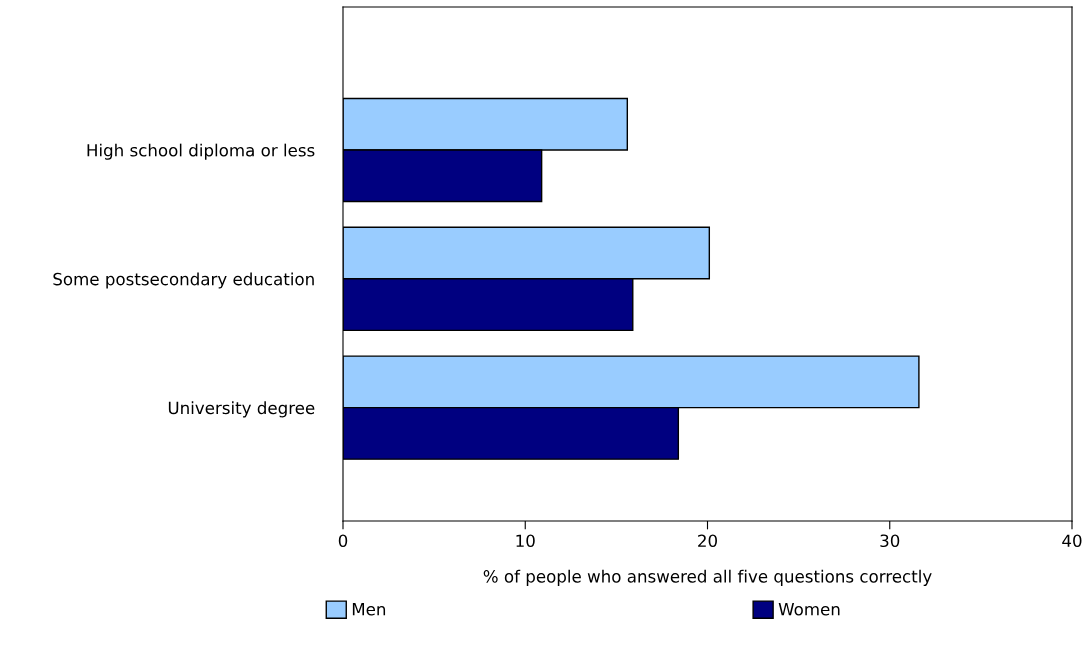 This screenshot has height=649, width=1087. What do you see at coordinates (183, 280) in the screenshot?
I see `y-tick-label: Some postsecondary education` at bounding box center [183, 280].